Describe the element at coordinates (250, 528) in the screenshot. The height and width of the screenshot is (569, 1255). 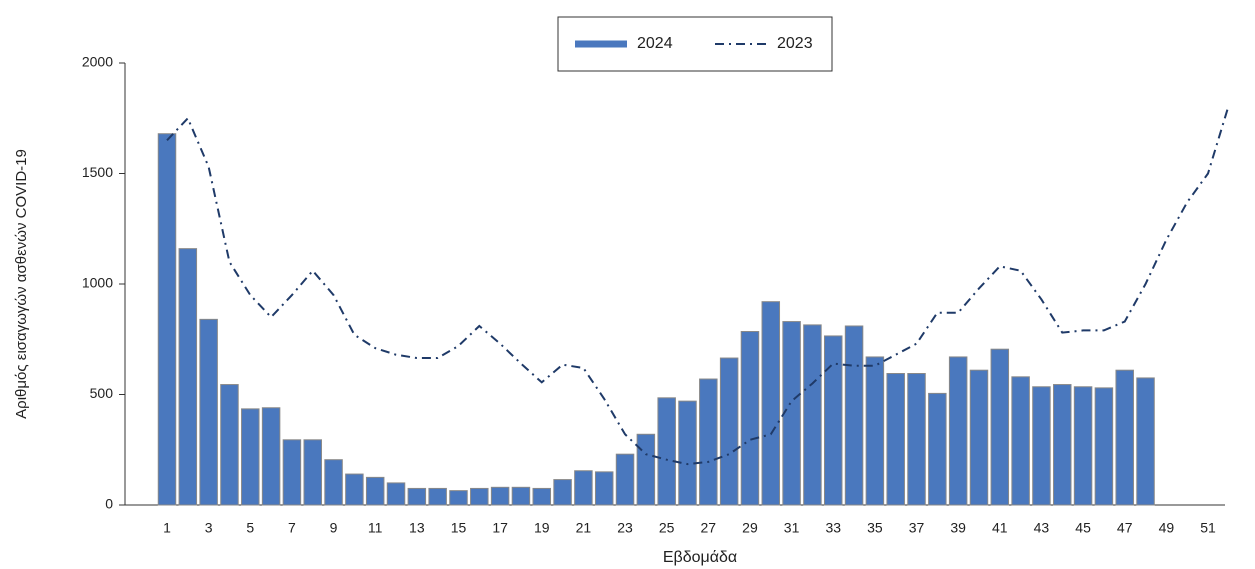
I see `x-tick-label: 5` at that location.